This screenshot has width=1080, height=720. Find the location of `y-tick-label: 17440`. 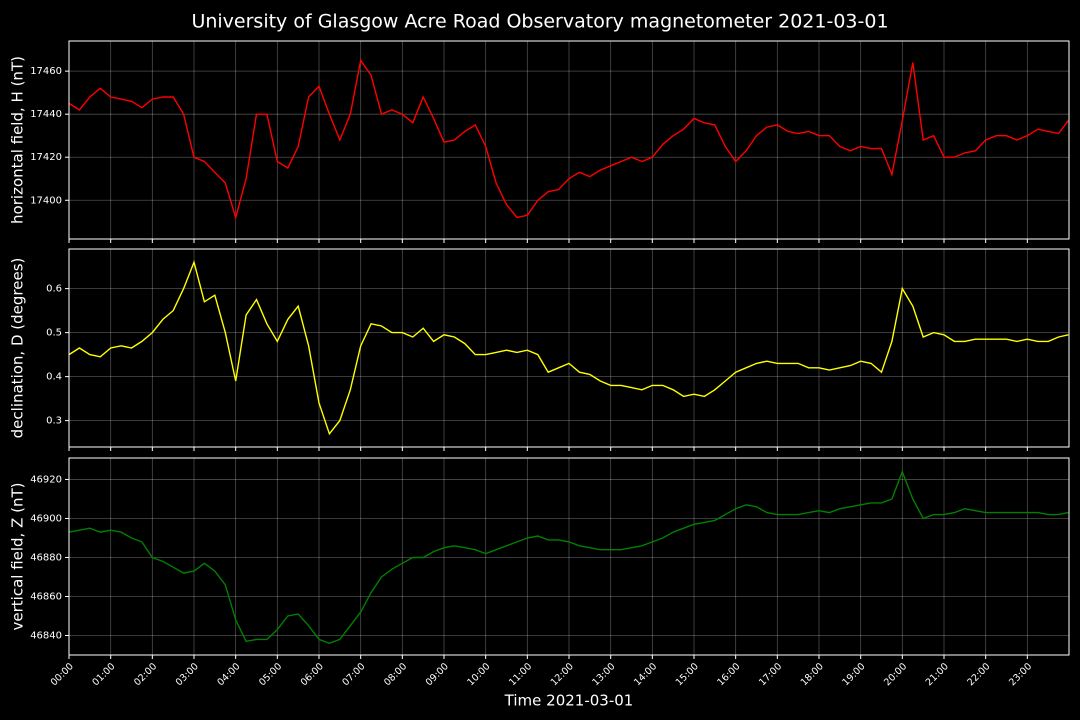

y-tick-label: 17440 is located at coordinates (46, 114).